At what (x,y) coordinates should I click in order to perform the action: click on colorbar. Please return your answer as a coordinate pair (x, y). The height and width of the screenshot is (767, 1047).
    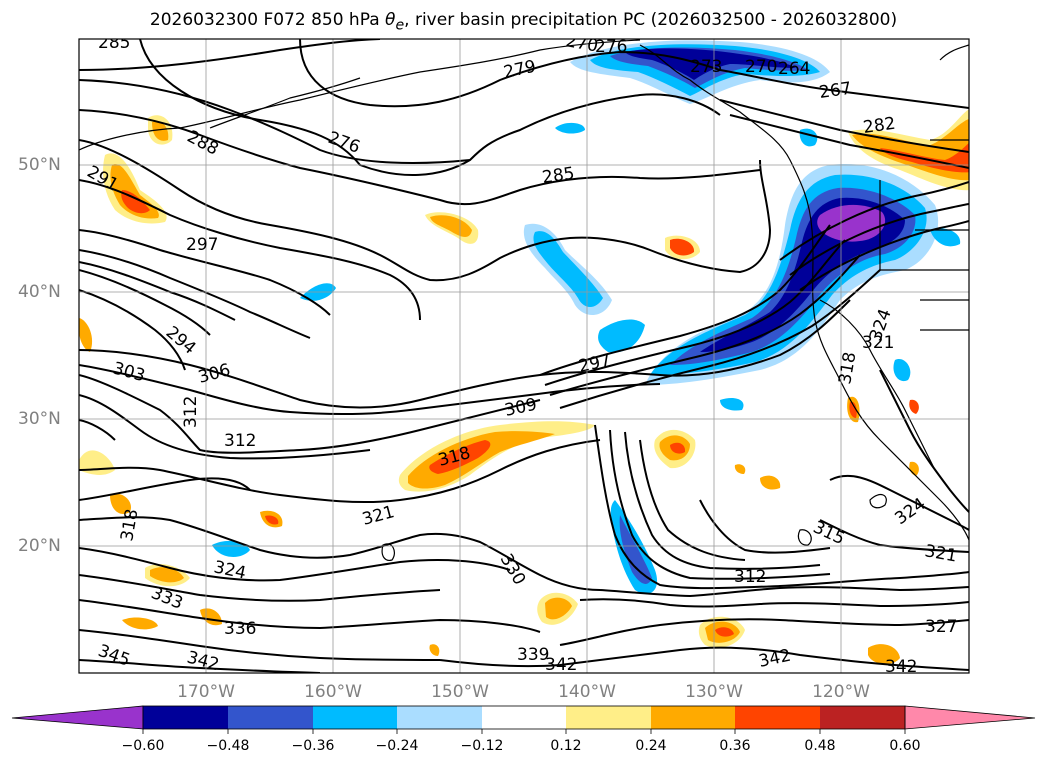
    Looking at the image, I should click on (523, 719).